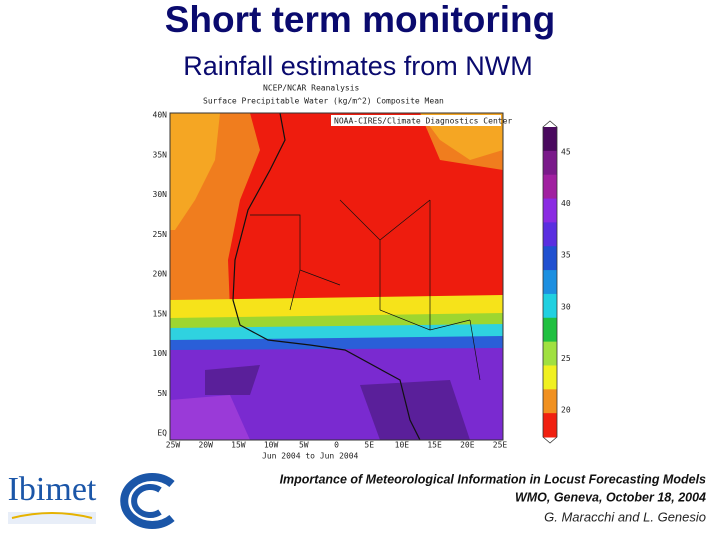  I want to click on footer-authors: G. Maracchi and L. Genesio, so click(625, 516).